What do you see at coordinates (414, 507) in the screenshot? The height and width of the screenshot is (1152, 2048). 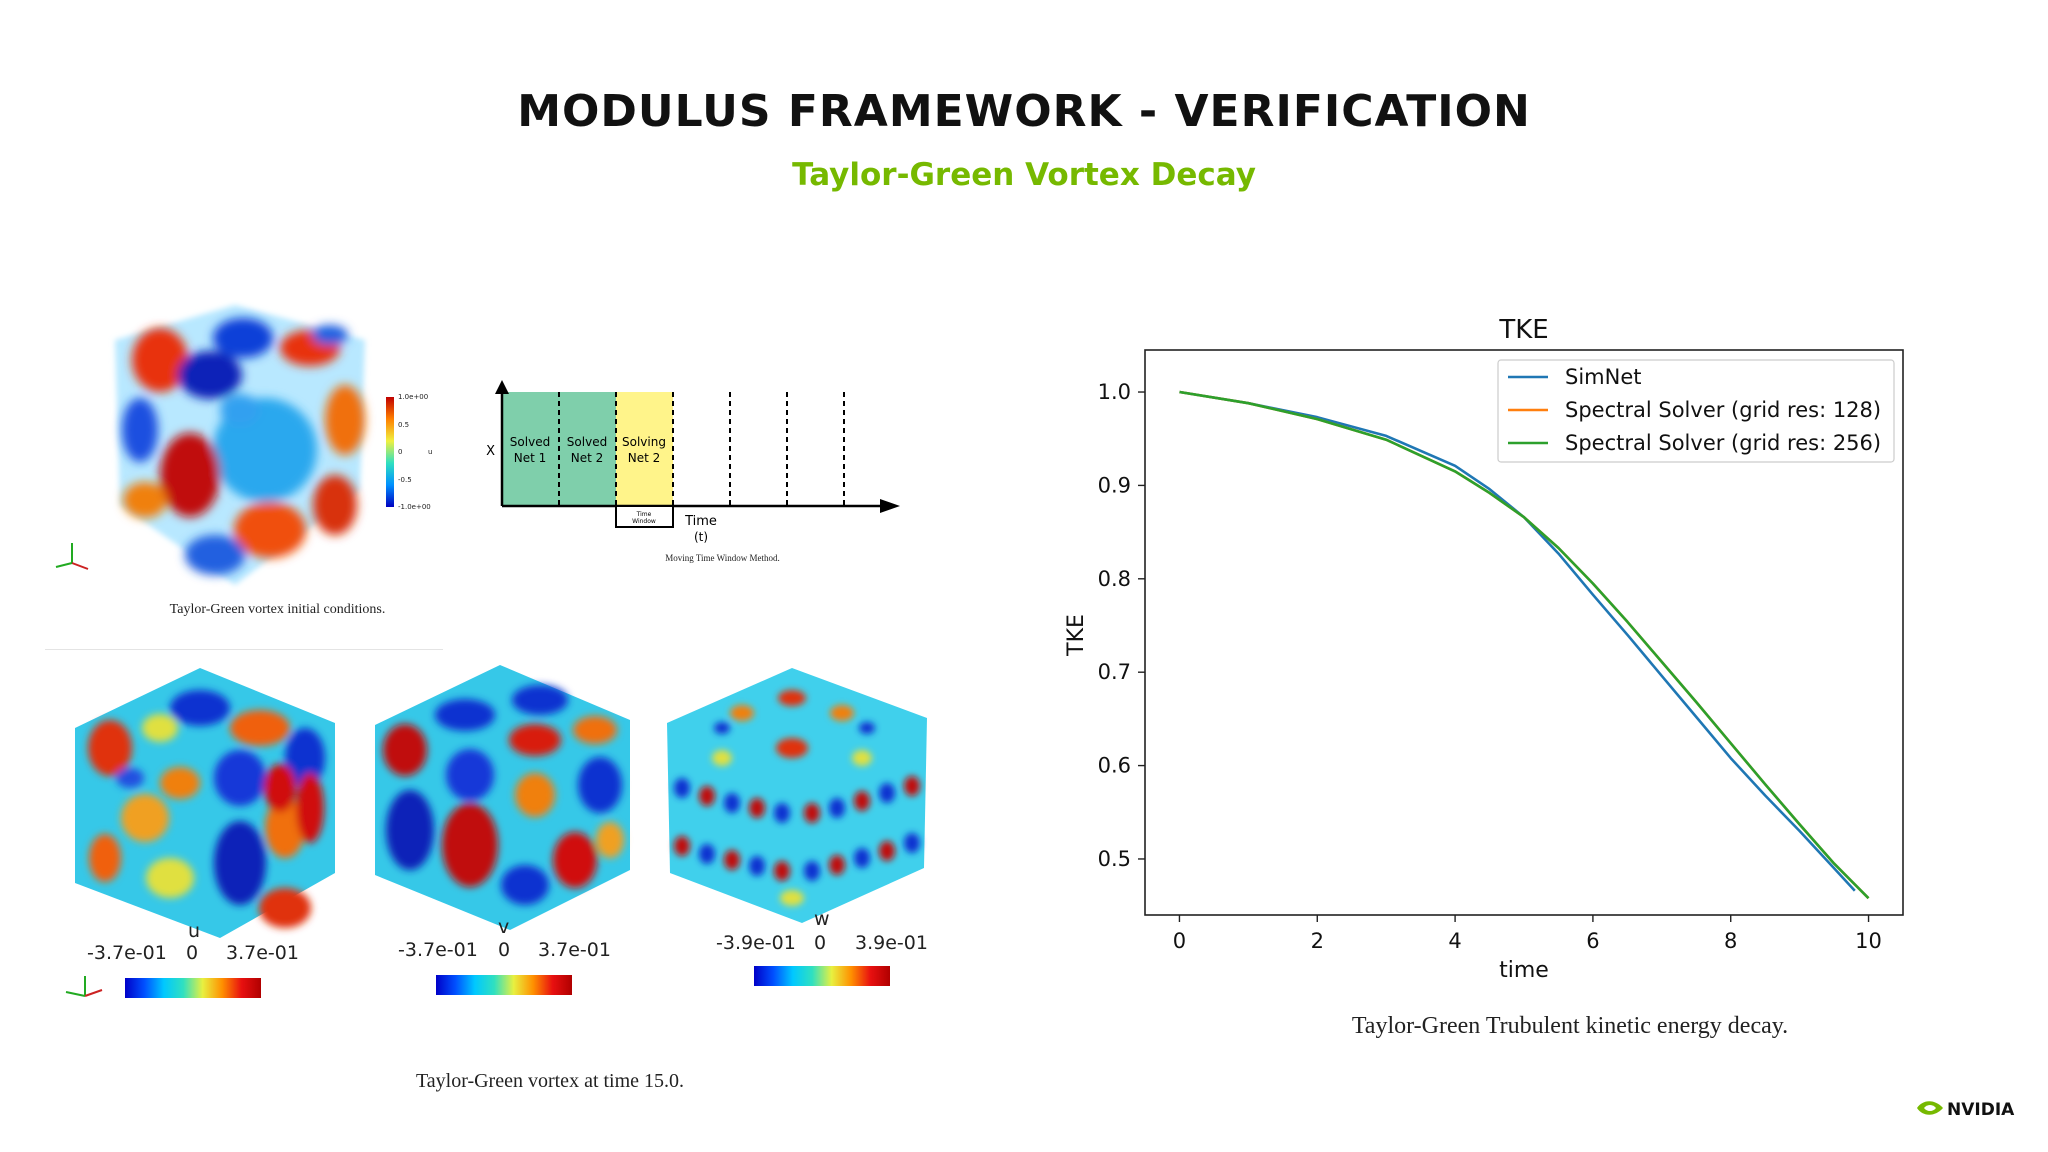 I see `initial-colorbar-tick: -1.0e+00` at bounding box center [414, 507].